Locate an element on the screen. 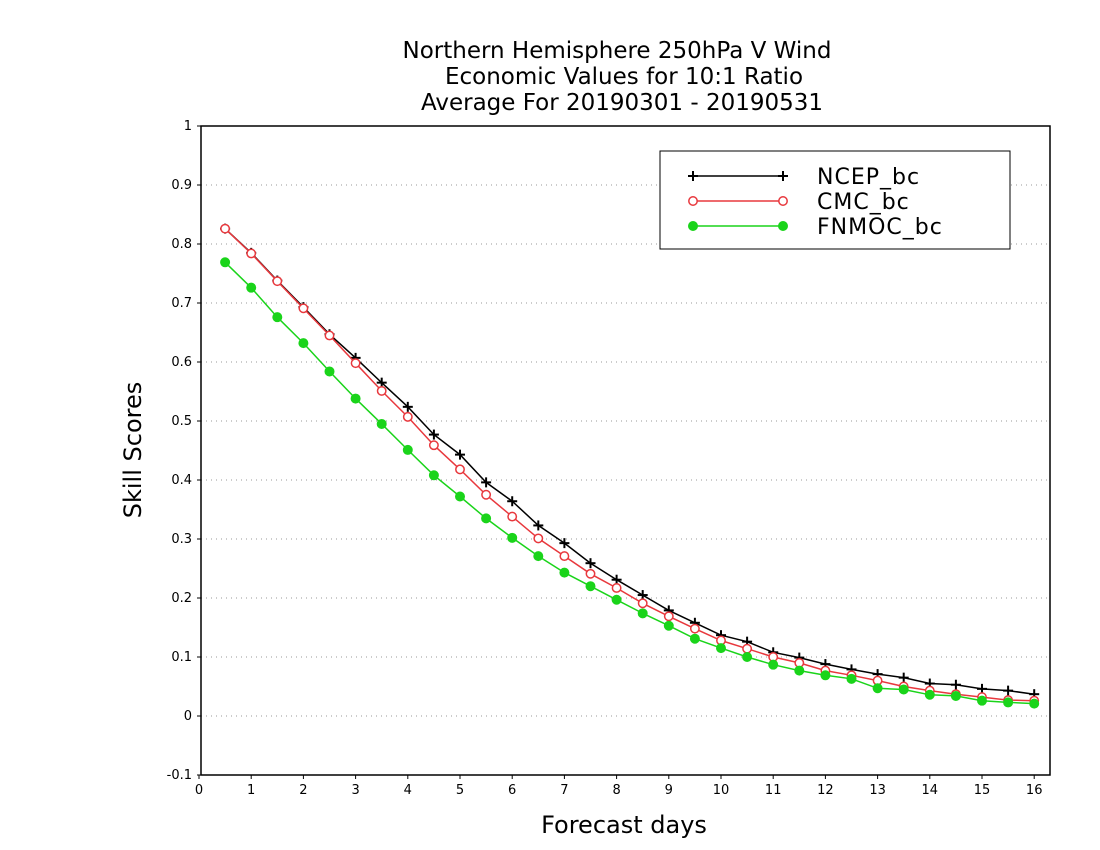 The image size is (1100, 850). y-tick-label: 0.9 is located at coordinates (181, 185).